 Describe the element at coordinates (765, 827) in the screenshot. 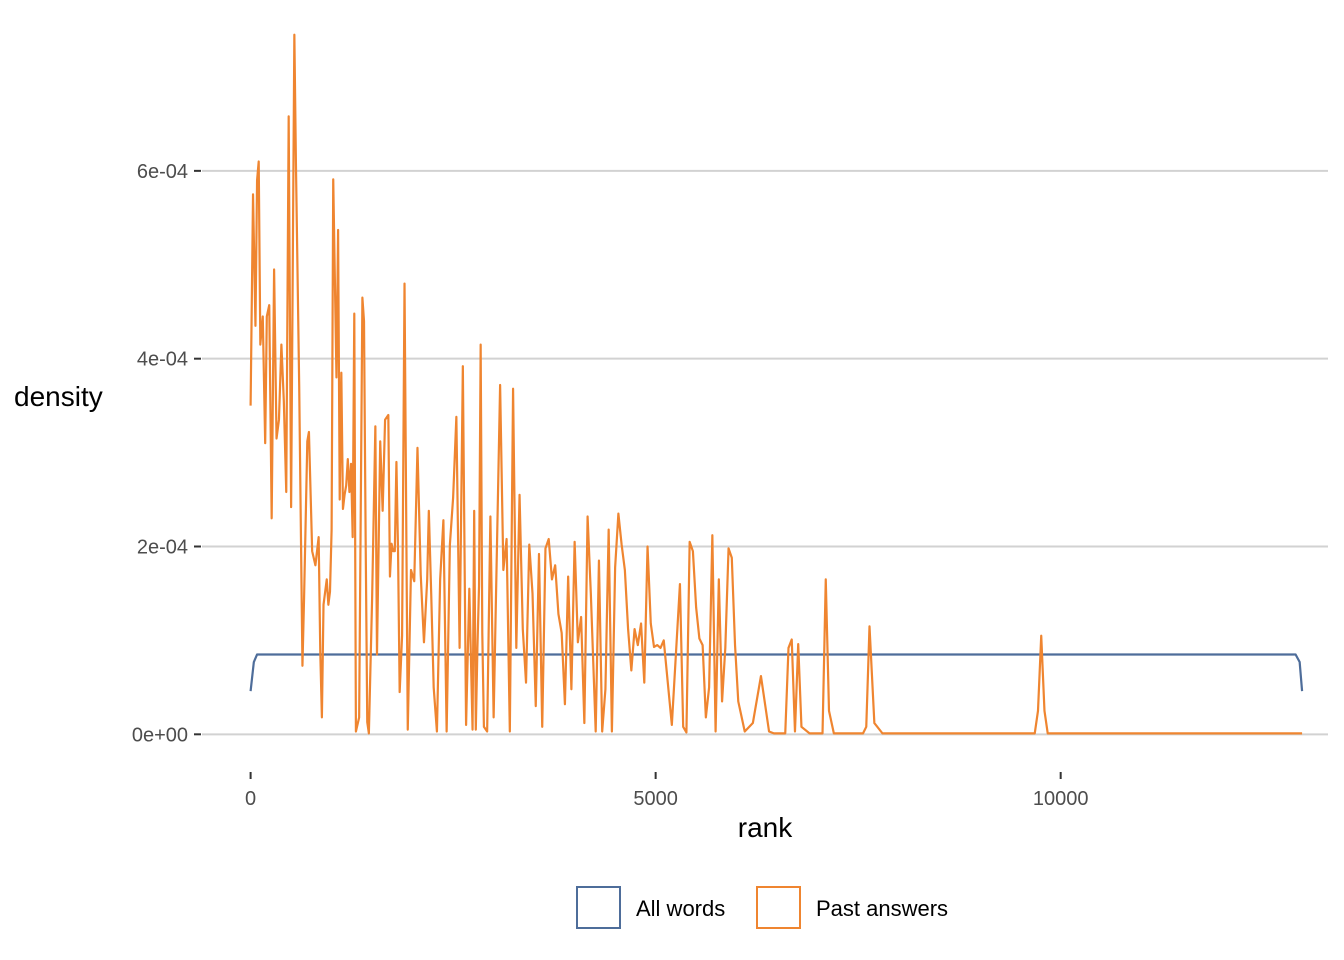

I see `x-axis-title: rank` at that location.